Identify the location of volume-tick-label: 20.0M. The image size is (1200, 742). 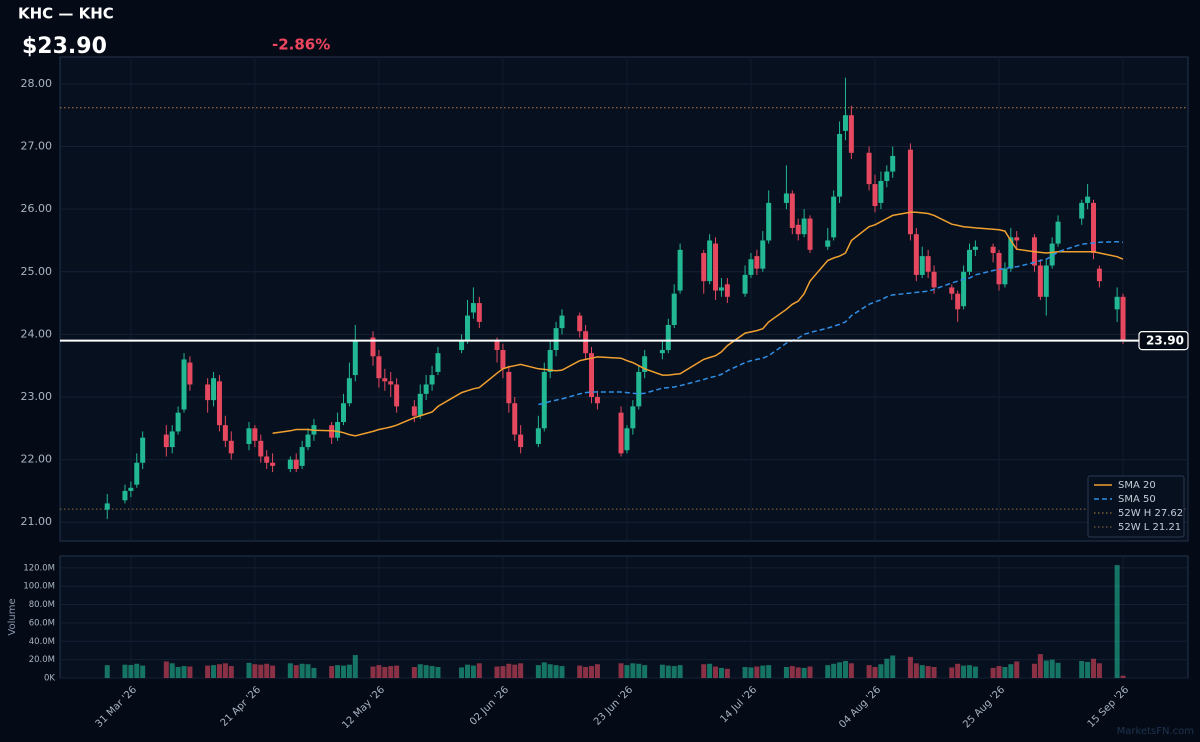
(42, 660).